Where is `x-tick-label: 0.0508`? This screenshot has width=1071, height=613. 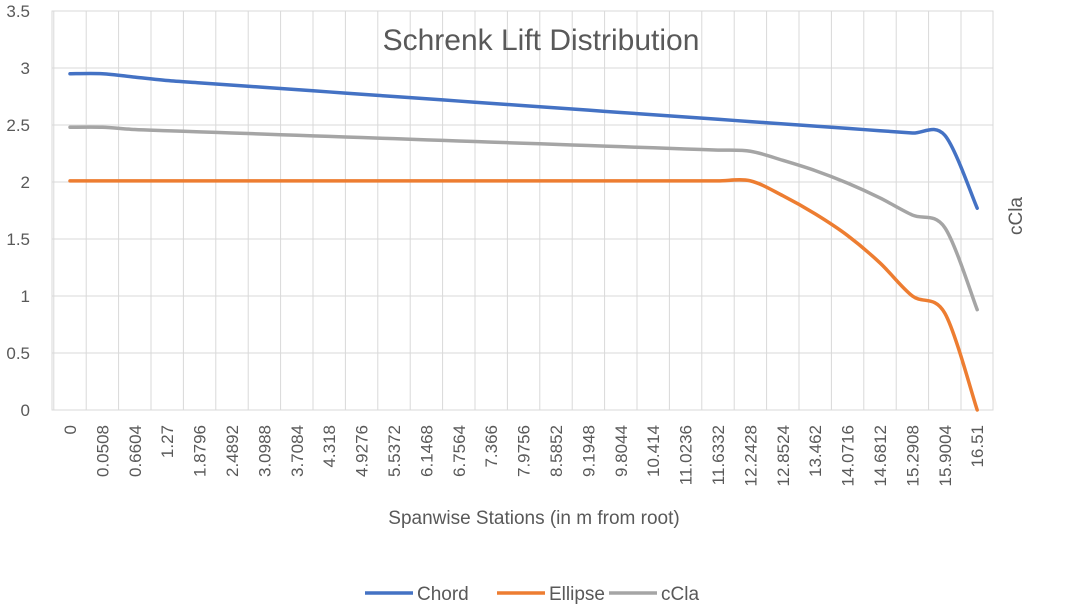 x-tick-label: 0.0508 is located at coordinates (102, 451).